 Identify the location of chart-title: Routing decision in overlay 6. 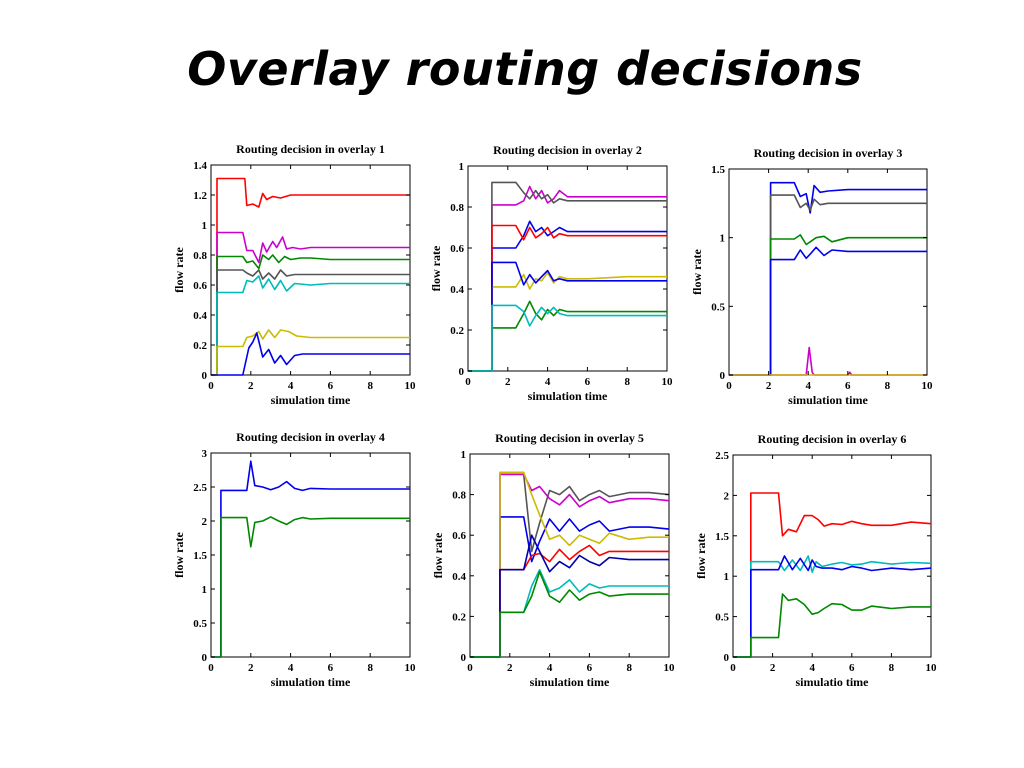
(832, 439).